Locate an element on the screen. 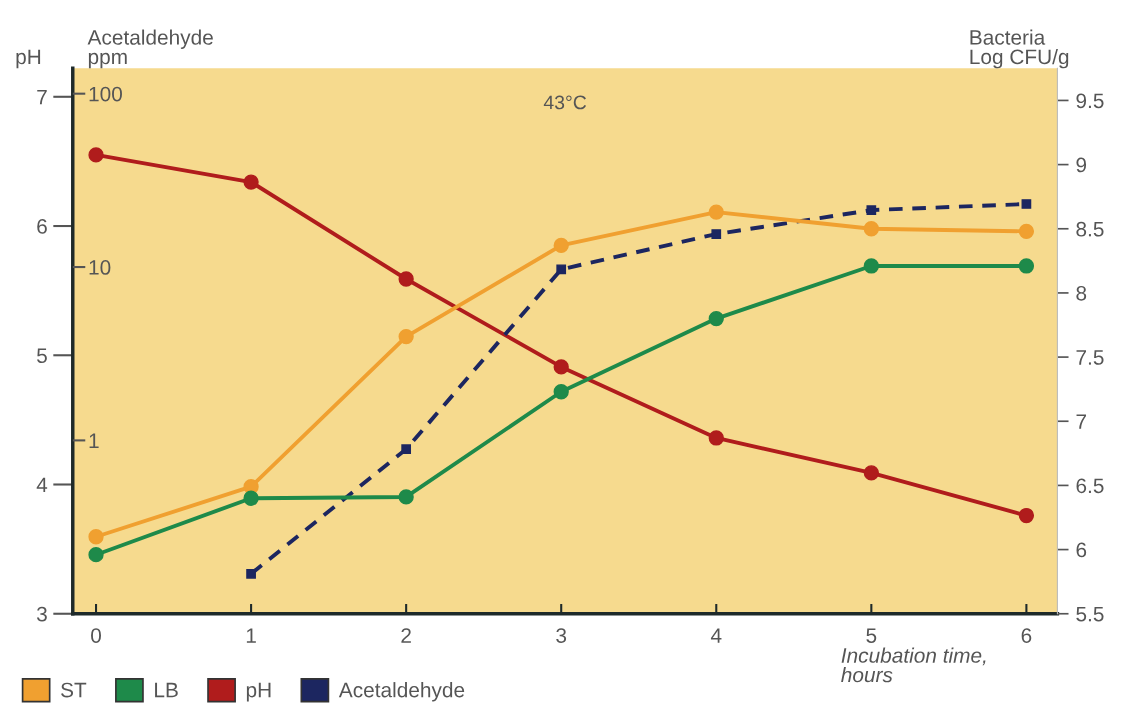 The image size is (1137, 712). x-tick-label: 6 is located at coordinates (1026, 635).